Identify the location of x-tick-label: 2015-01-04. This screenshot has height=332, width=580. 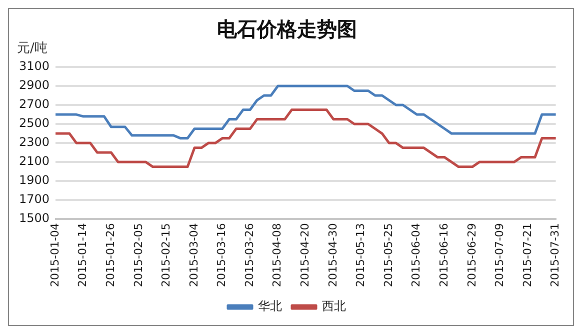
(55, 255).